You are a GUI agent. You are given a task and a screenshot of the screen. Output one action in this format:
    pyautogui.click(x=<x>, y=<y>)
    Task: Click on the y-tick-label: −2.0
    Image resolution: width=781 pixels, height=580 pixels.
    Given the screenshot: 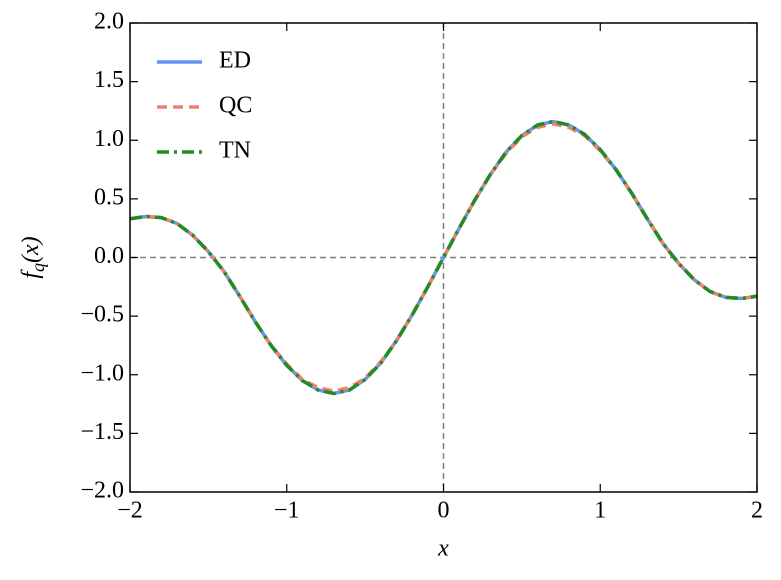 What is the action you would take?
    pyautogui.click(x=102, y=491)
    